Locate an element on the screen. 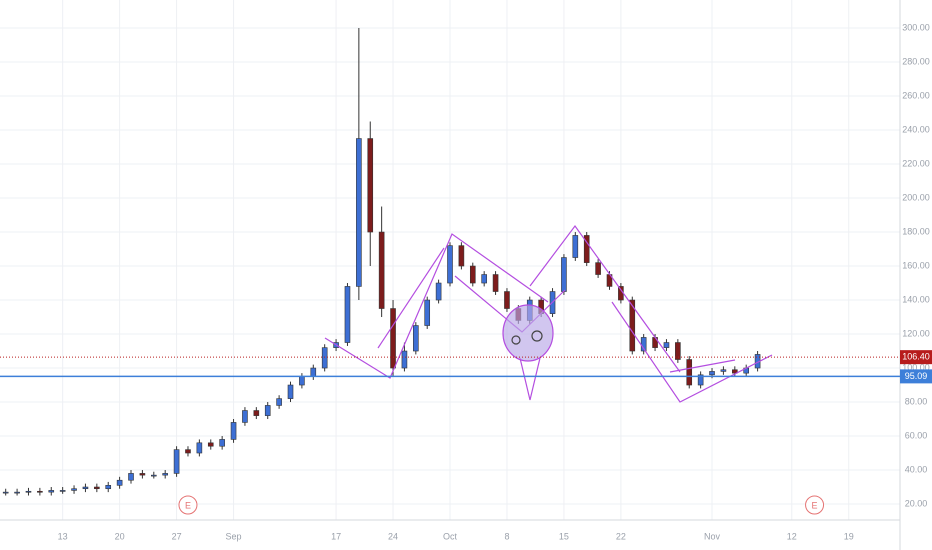 This screenshot has height=550, width=932. x-tick-label: Sep is located at coordinates (234, 536).